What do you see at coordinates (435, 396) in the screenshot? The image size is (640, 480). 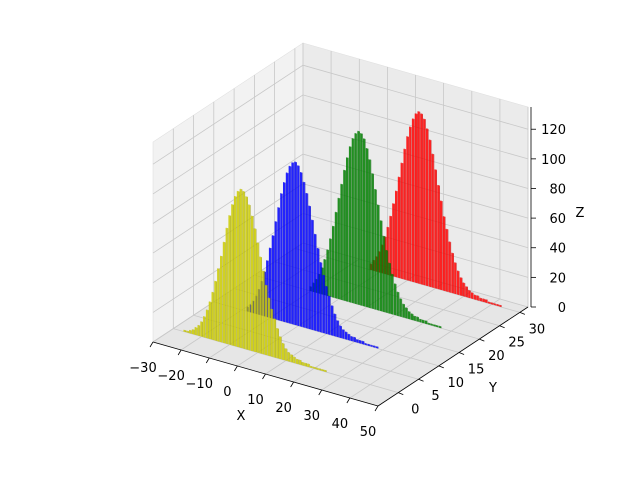 I see `y-tick-label: 5` at bounding box center [435, 396].